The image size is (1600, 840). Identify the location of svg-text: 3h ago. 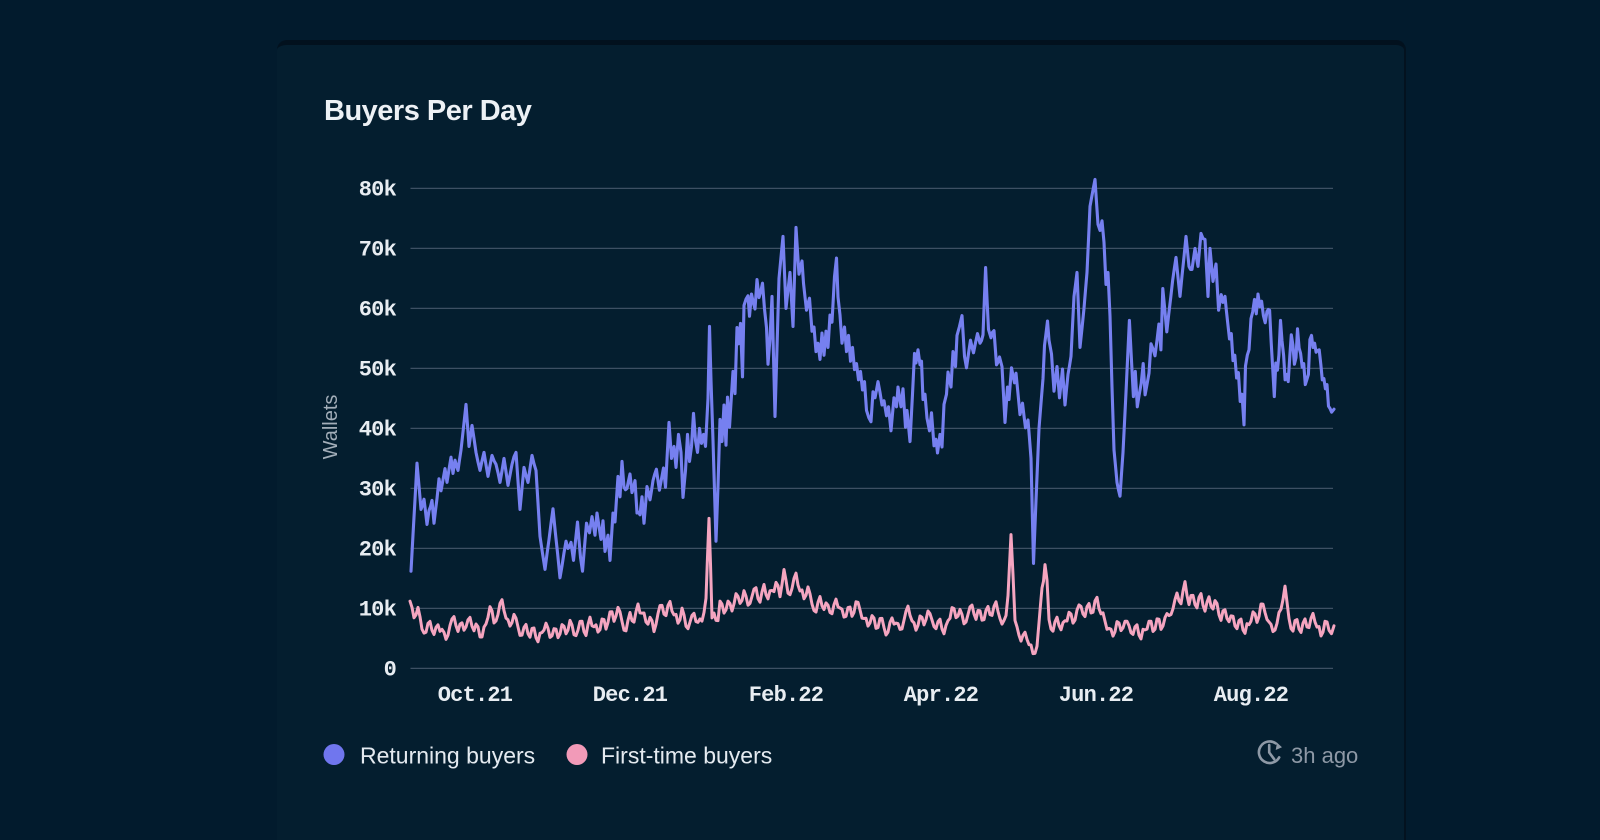
(1324, 755).